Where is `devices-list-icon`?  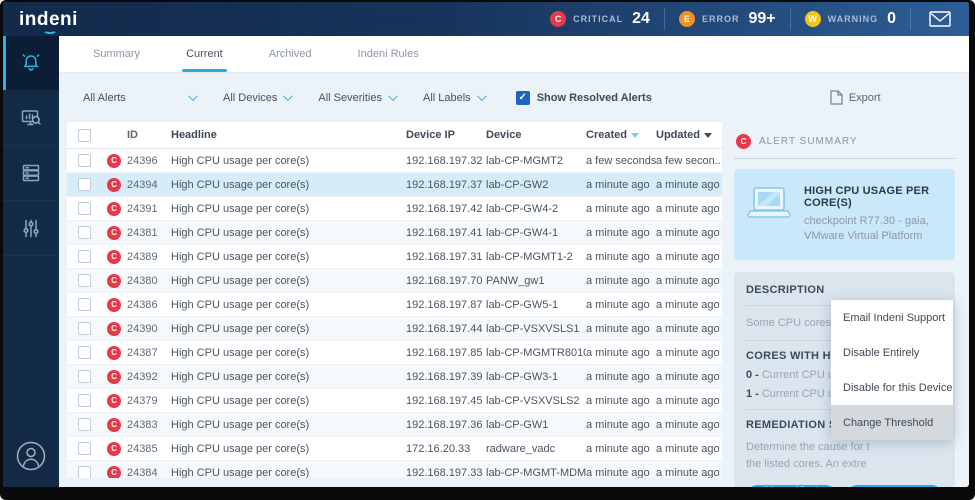 devices-list-icon is located at coordinates (31, 173).